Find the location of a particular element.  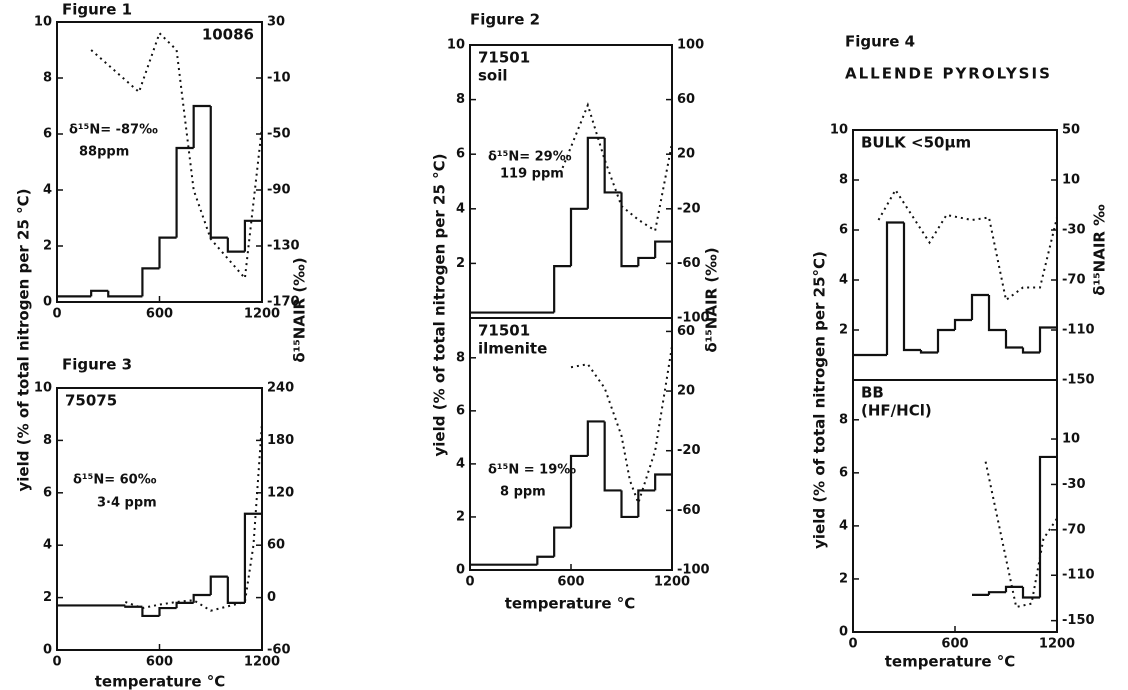

y2-tick-label: -20 is located at coordinates (689, 208).